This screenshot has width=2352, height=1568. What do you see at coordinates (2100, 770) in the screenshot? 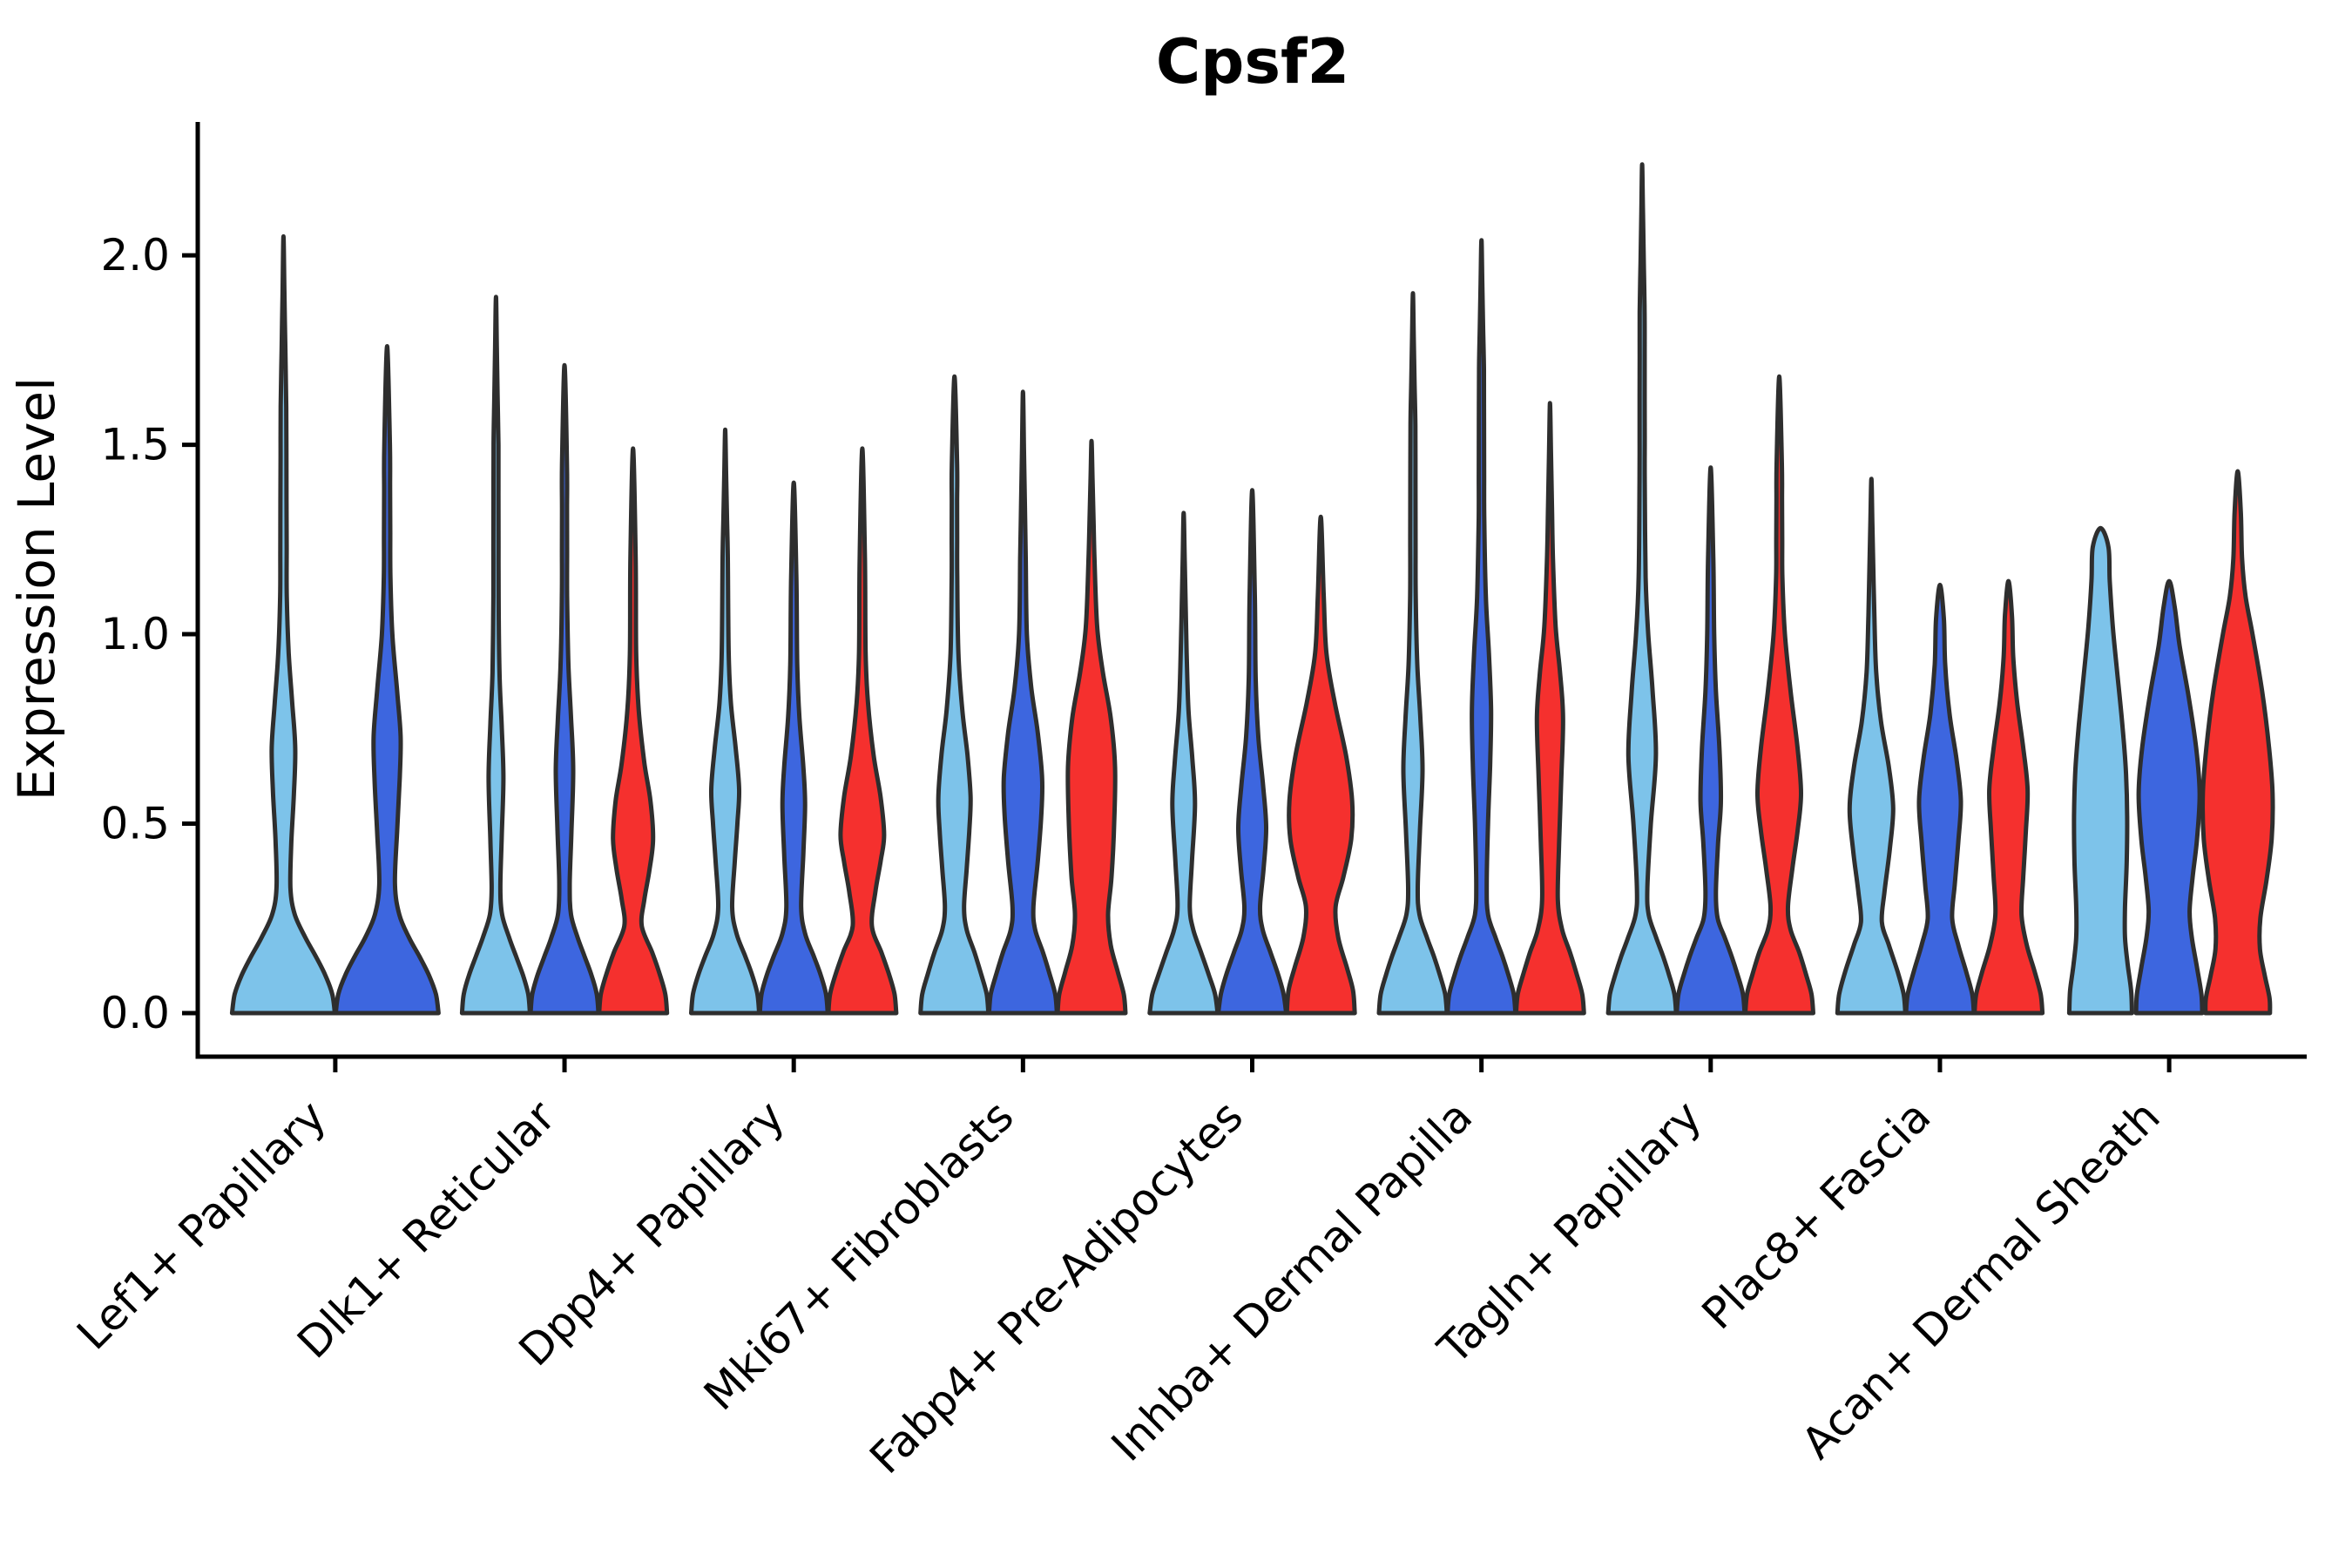
I see `violin-acan-dermal-sheath-light_blue` at bounding box center [2100, 770].